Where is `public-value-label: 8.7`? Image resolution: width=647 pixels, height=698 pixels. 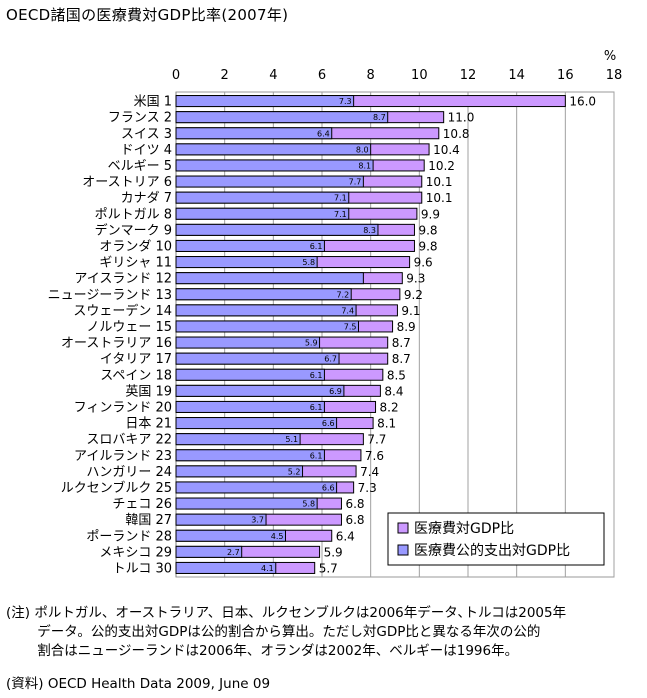 public-value-label: 8.7 is located at coordinates (379, 117).